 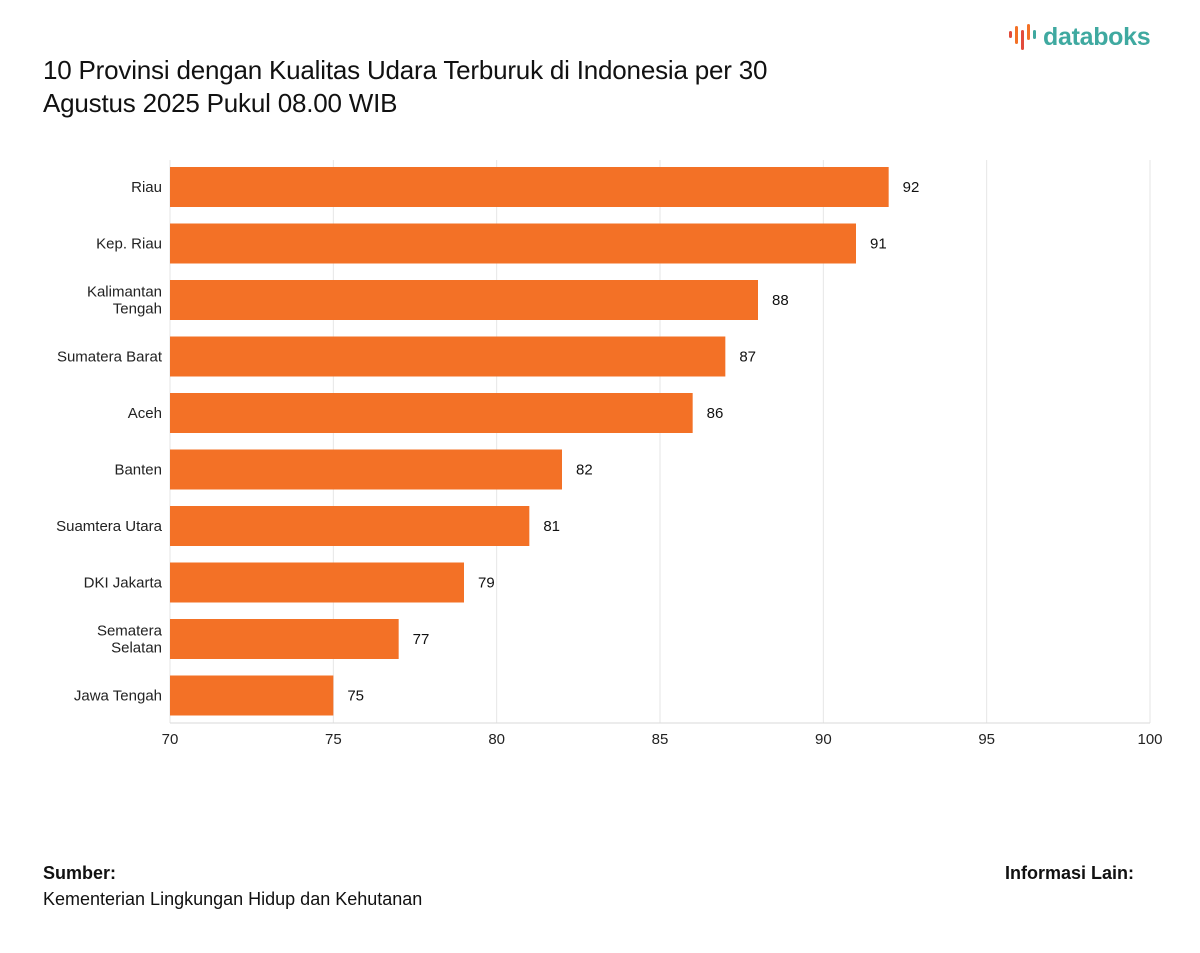 What do you see at coordinates (130, 631) in the screenshot?
I see `category-label-line: Sematera` at bounding box center [130, 631].